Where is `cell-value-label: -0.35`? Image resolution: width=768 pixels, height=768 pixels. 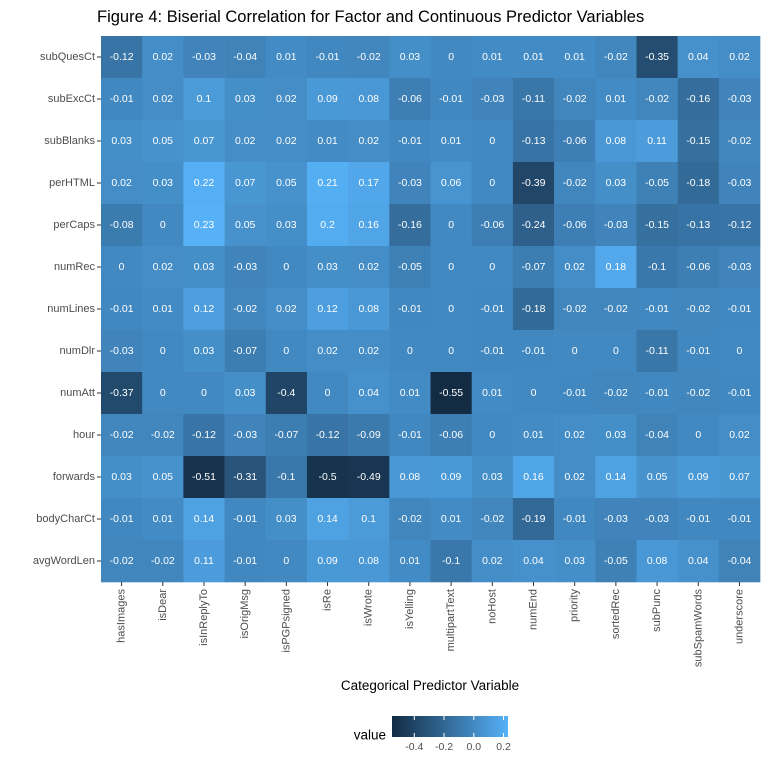 cell-value-label: -0.35 is located at coordinates (657, 57).